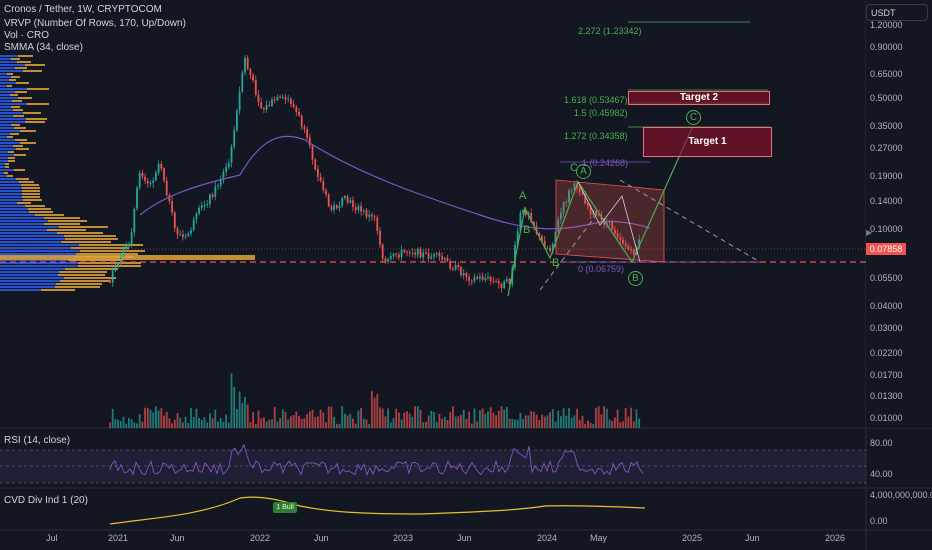  What do you see at coordinates (869, 232) in the screenshot?
I see `expand-arrow-icon: ▶` at bounding box center [869, 232].